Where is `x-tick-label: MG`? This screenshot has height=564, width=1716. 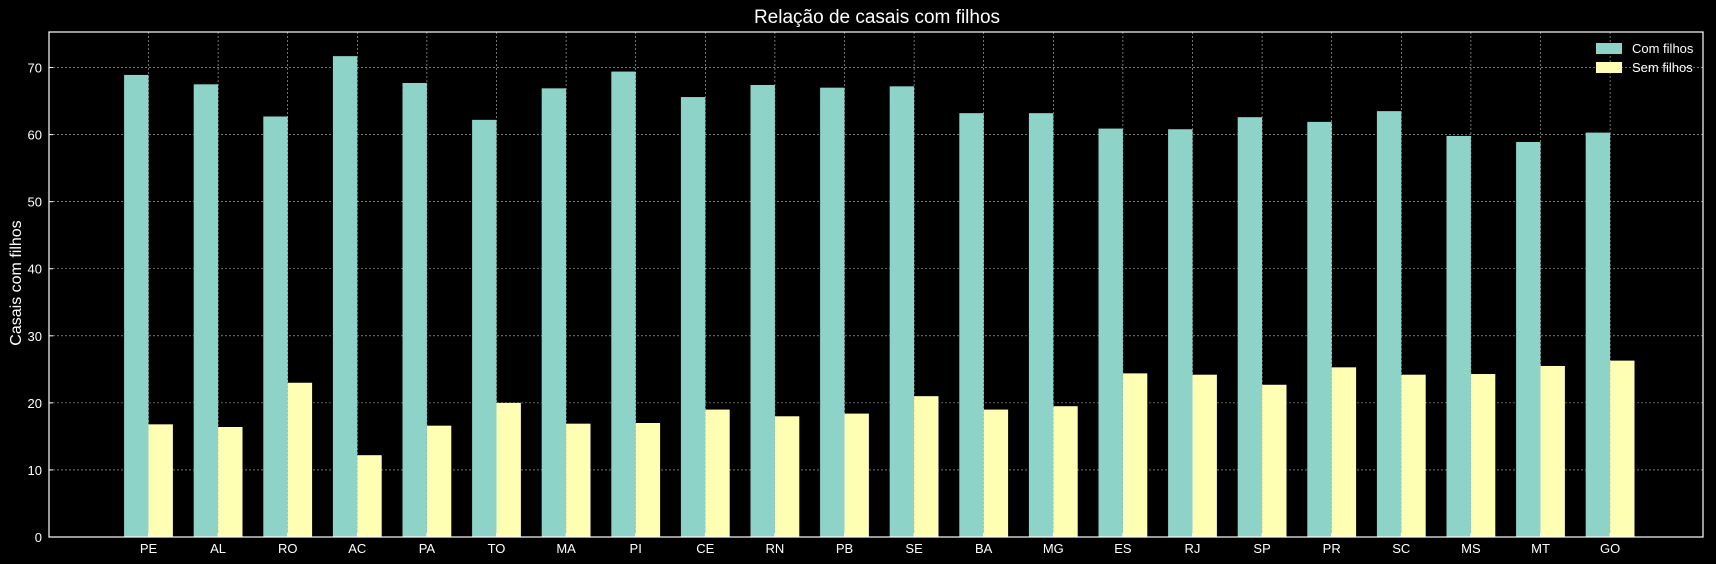 x-tick-label: MG is located at coordinates (1053, 548).